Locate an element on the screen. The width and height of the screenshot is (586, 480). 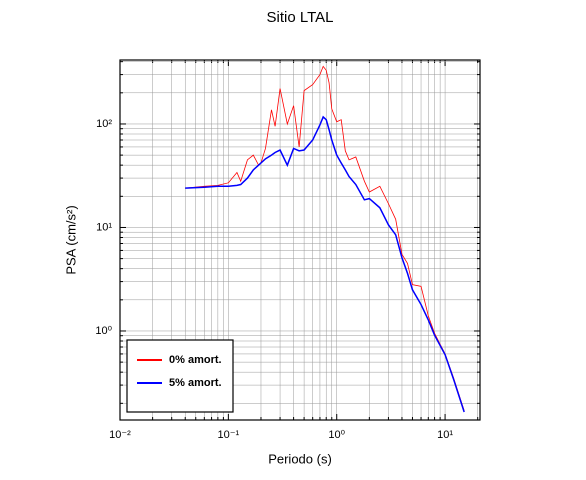
x-tick-label: 10⁻² is located at coordinates (120, 435).